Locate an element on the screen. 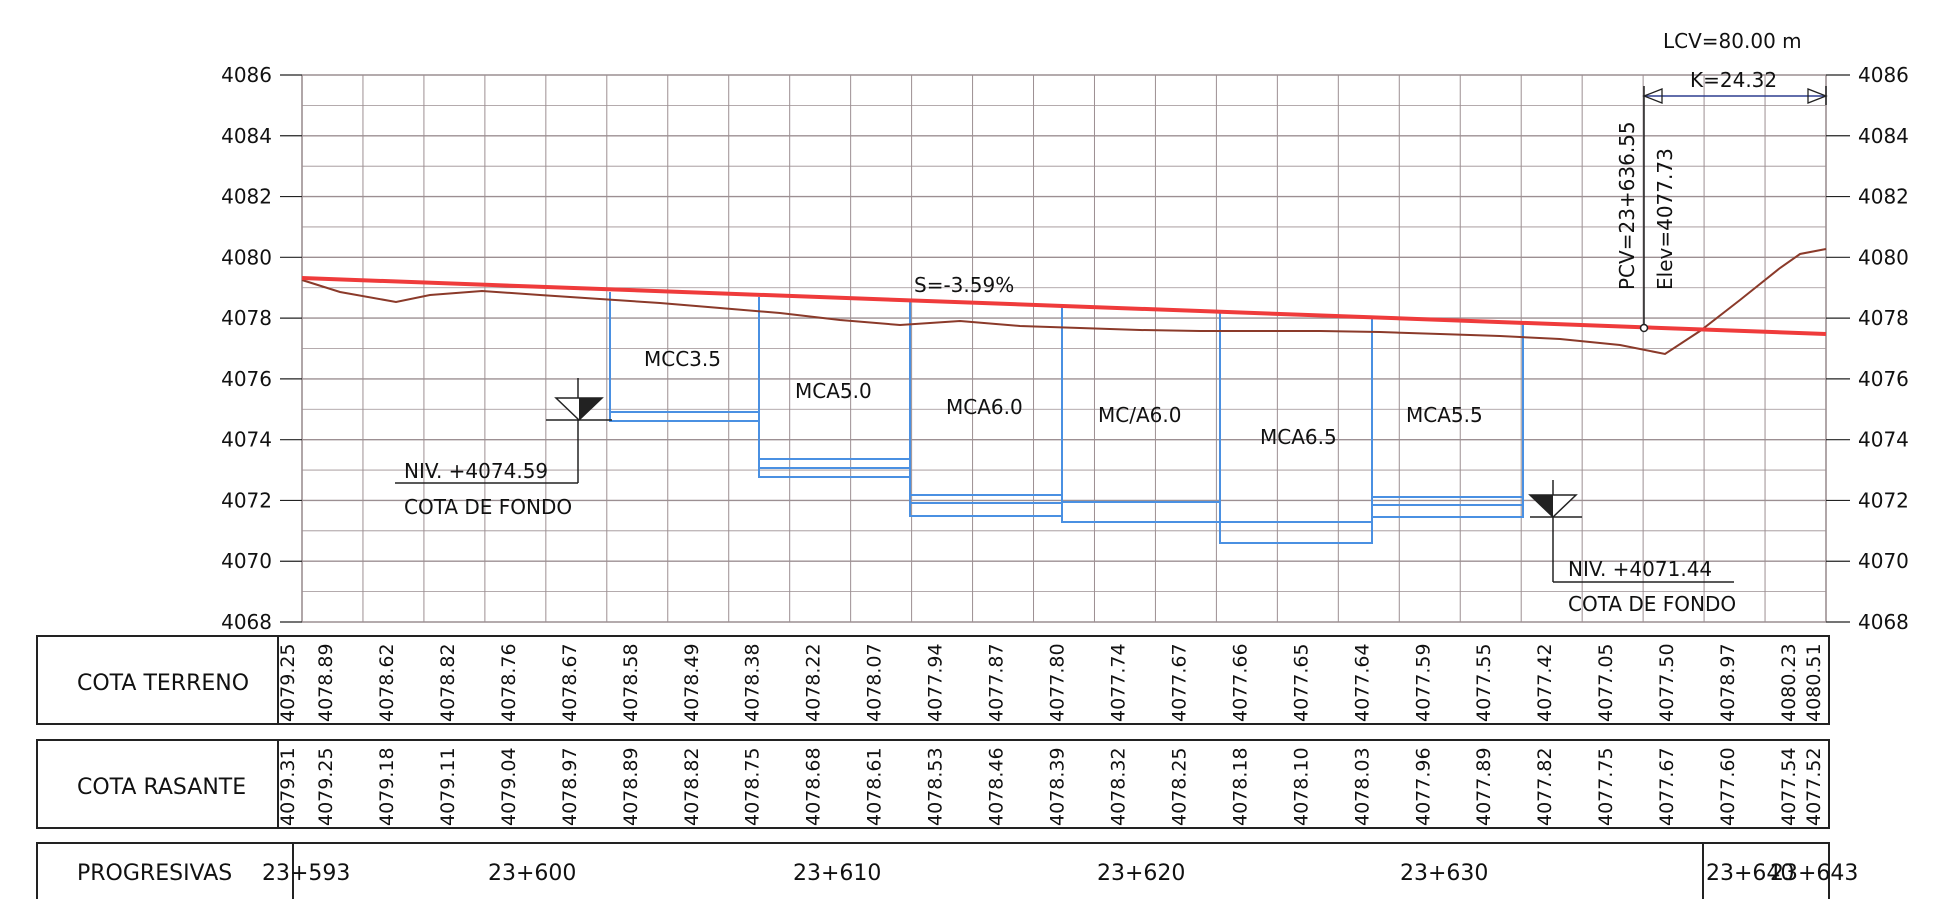 Image resolution: width=1937 pixels, height=899 pixels. terrain-value: 4077.74 is located at coordinates (1118, 682).